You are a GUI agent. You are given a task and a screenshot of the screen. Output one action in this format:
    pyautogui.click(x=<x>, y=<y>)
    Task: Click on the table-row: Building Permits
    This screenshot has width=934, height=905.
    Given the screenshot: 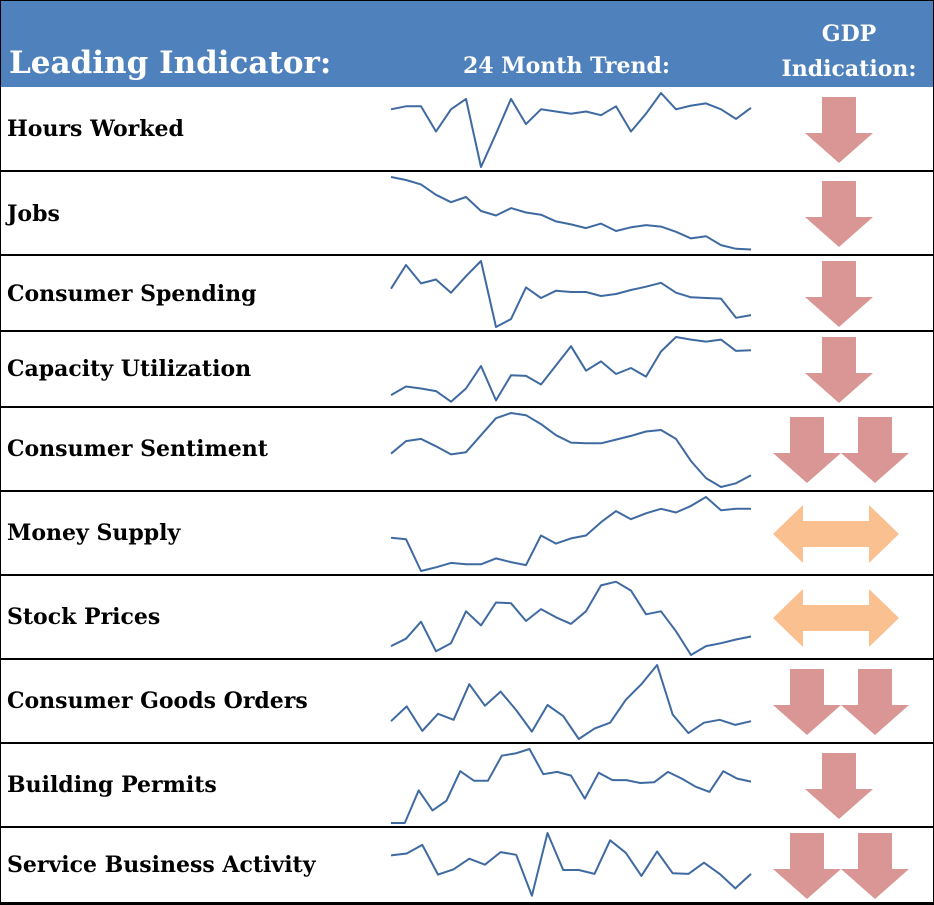 What is the action you would take?
    pyautogui.click(x=467, y=786)
    